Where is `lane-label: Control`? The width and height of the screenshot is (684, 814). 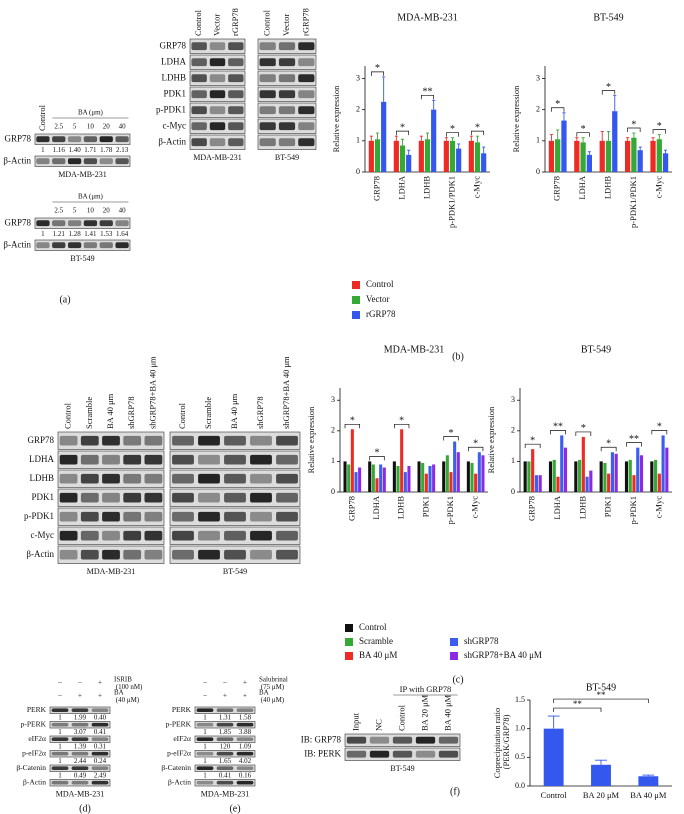
lane-label: Control is located at coordinates (68, 415).